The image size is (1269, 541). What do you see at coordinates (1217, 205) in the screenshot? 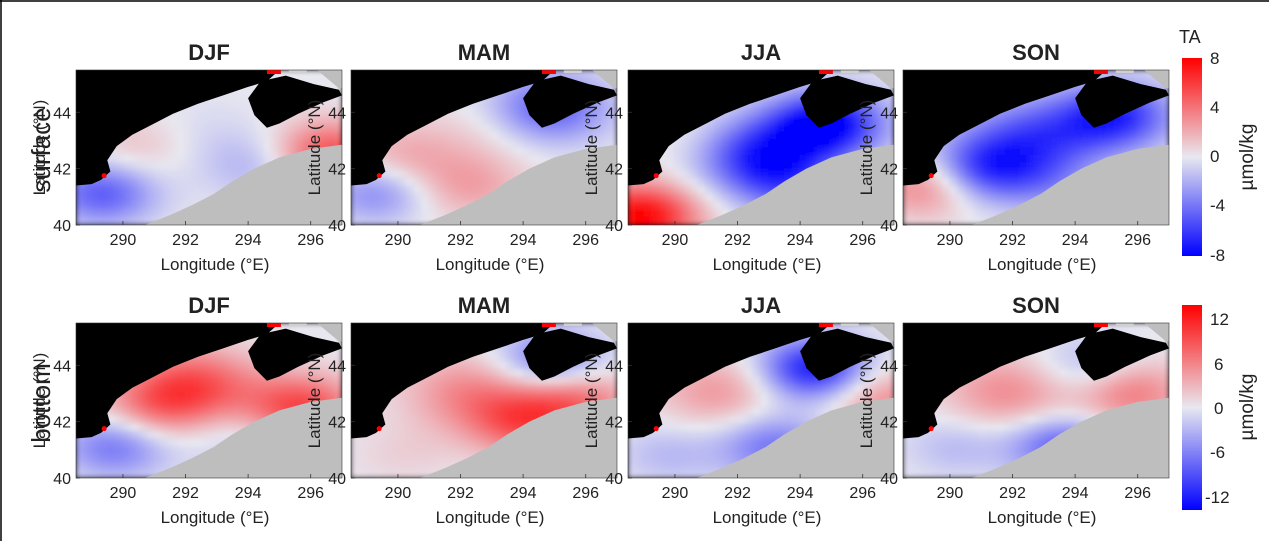
I see `colorbar-surface-tick-neg4: -4` at bounding box center [1217, 205].